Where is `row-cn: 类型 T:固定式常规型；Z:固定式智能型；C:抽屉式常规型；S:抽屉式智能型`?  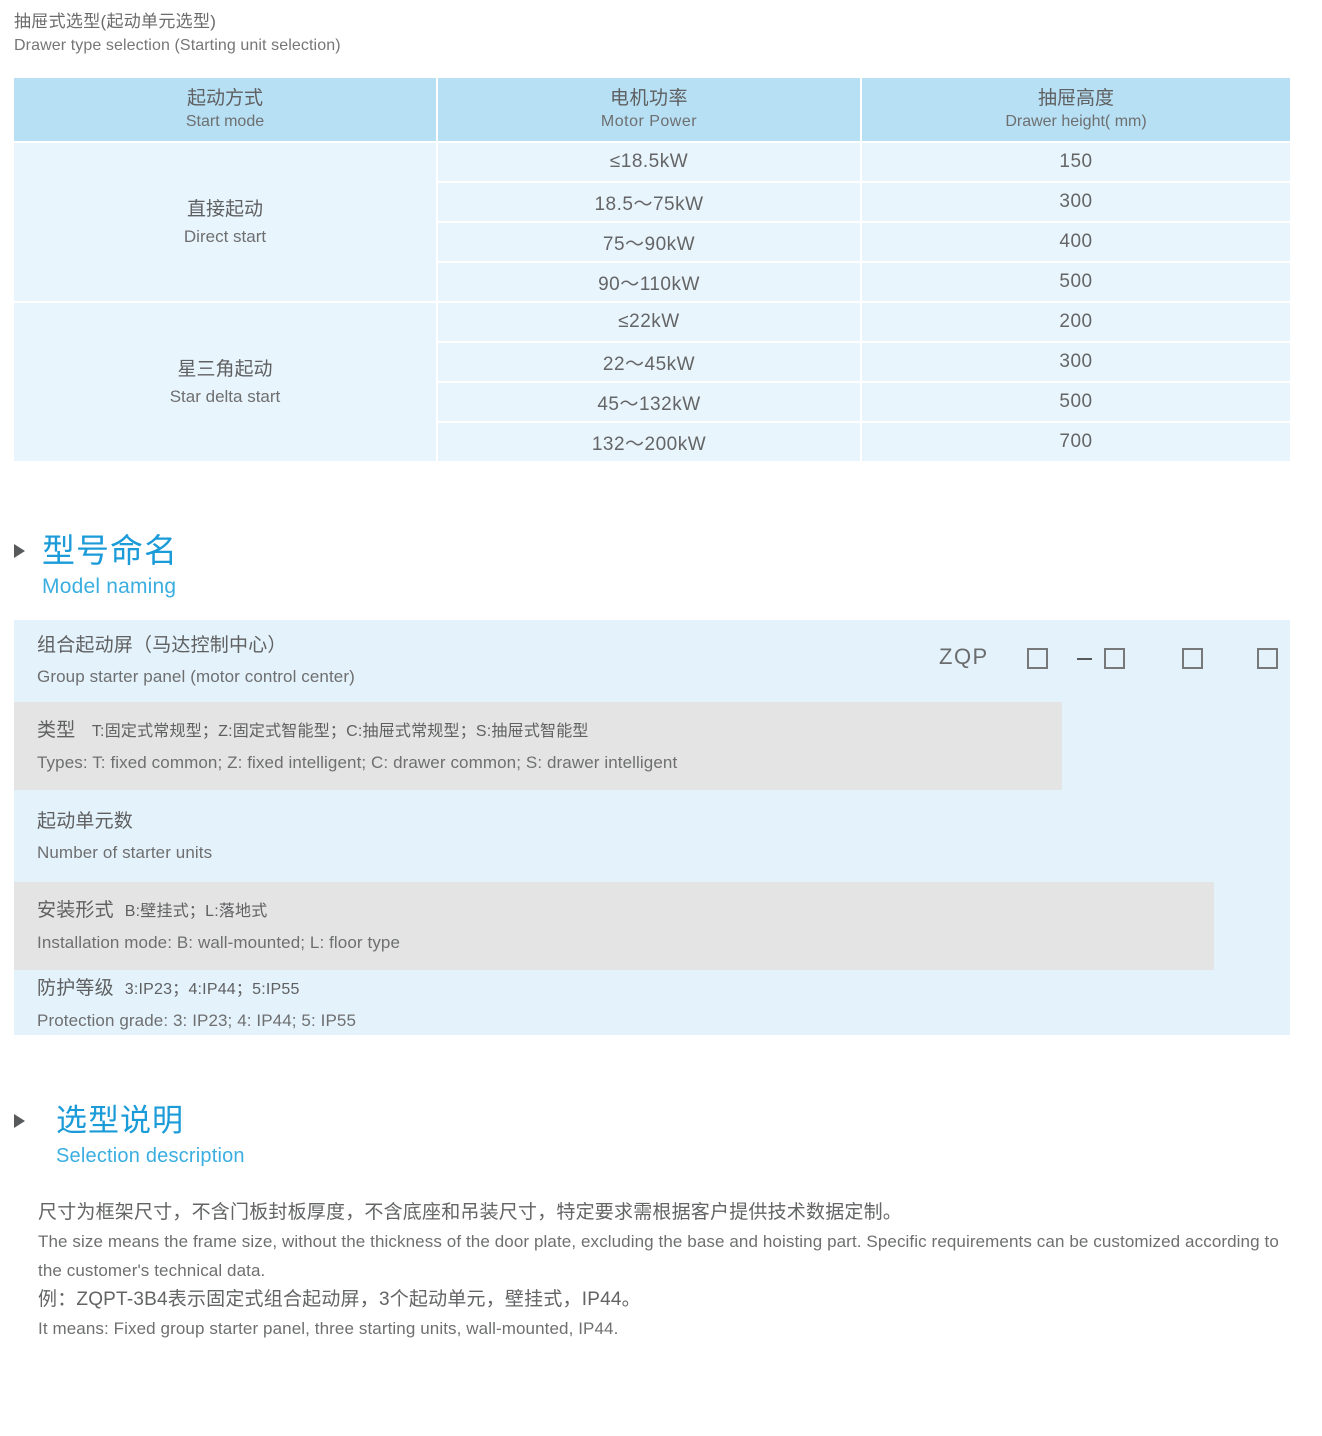 row-cn: 类型 T:固定式常规型；Z:固定式智能型；C:抽屉式常规型；S:抽屉式智能型 is located at coordinates (357, 731).